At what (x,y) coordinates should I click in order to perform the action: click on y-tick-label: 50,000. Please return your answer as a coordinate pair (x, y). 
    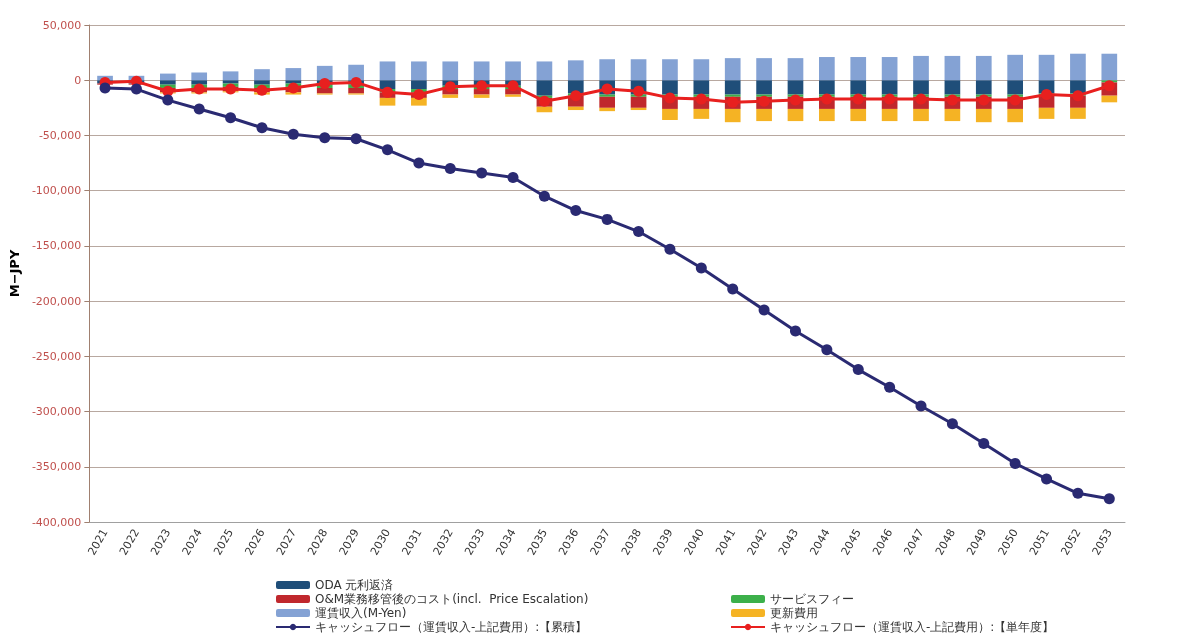
    Looking at the image, I should click on (62, 25).